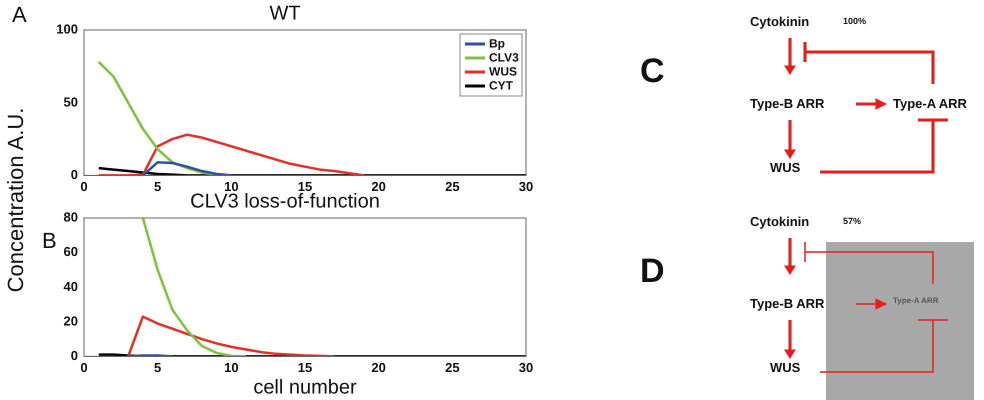  What do you see at coordinates (852, 221) in the screenshot?
I see `text: 57%` at bounding box center [852, 221].